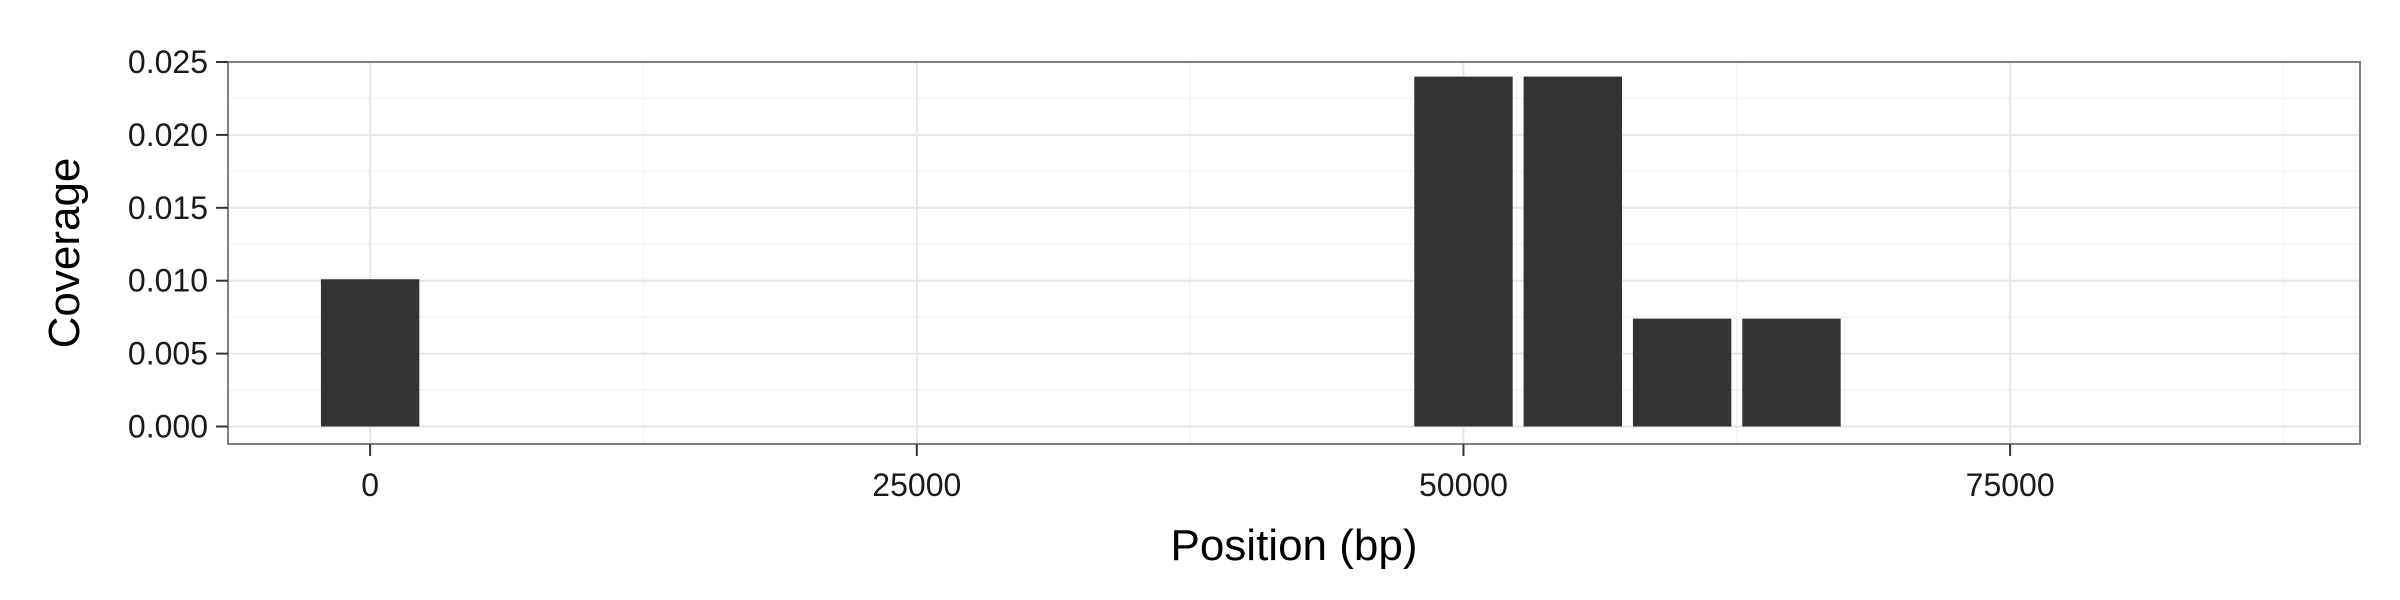 The height and width of the screenshot is (600, 2400). I want to click on y-tick-label: 0.025, so click(168, 62).